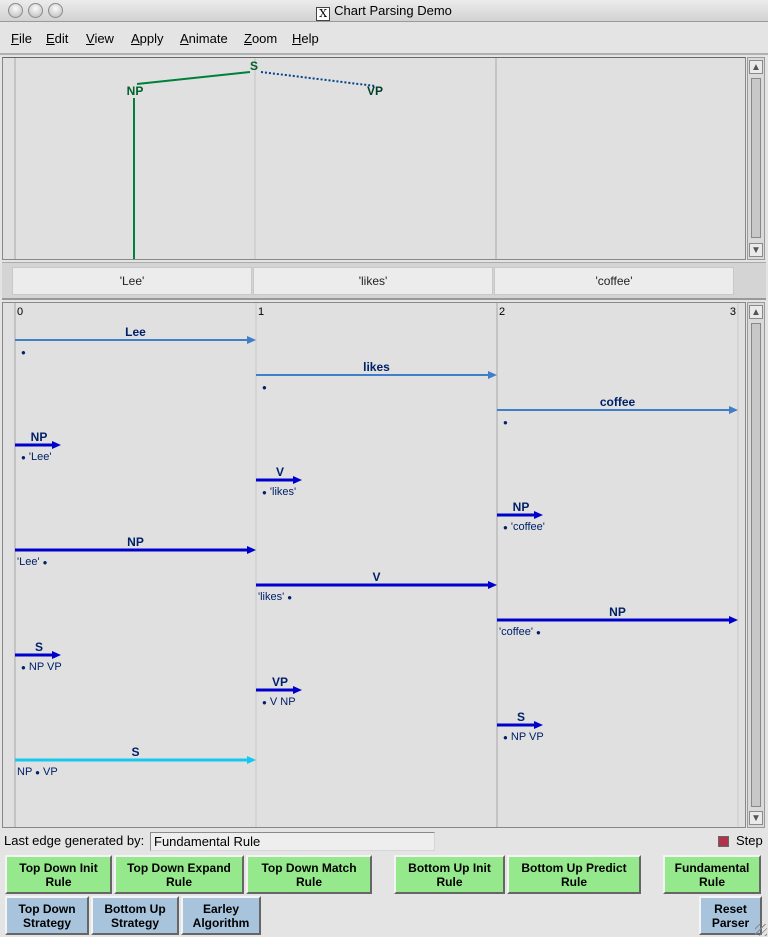  I want to click on fundamental-rule-button: Fundamental Rule, so click(712, 874).